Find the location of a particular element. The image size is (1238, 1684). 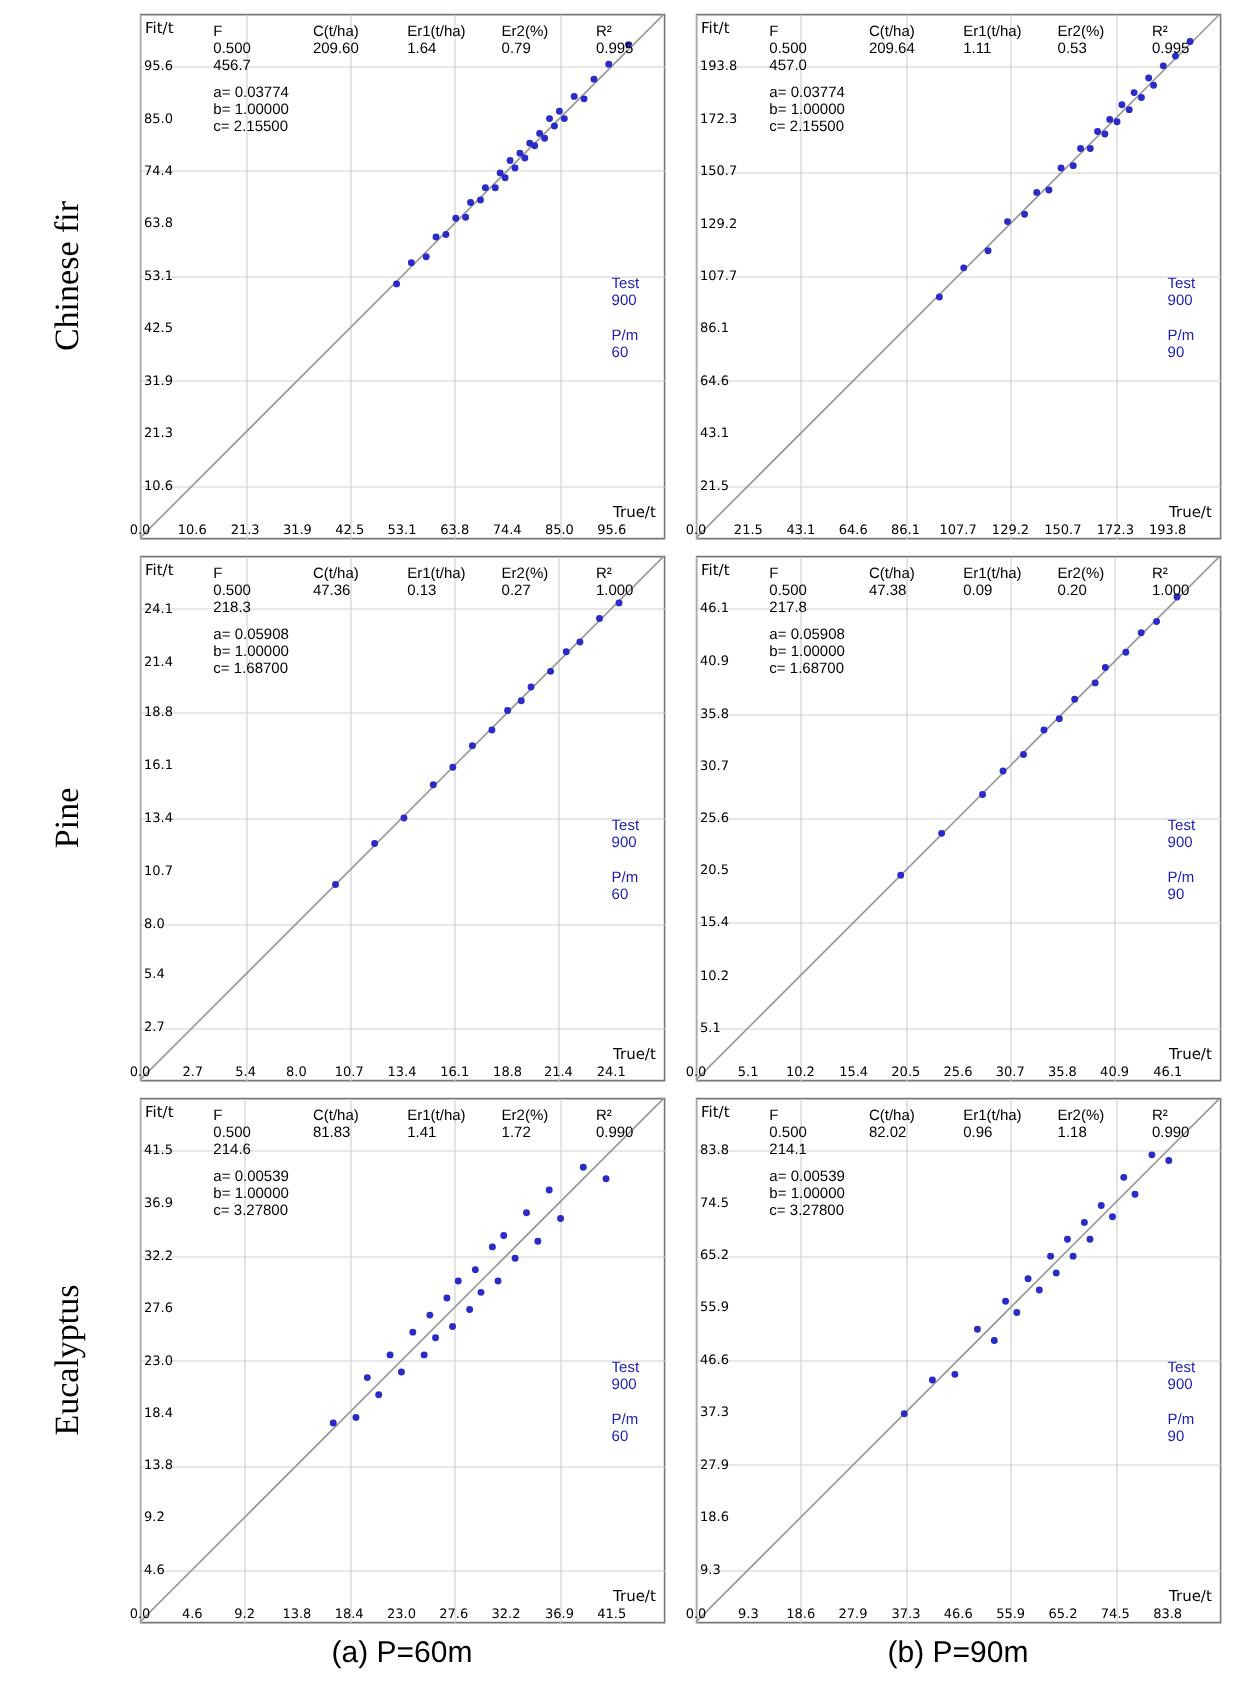

text: Eucalyptus is located at coordinates (66, 1360).